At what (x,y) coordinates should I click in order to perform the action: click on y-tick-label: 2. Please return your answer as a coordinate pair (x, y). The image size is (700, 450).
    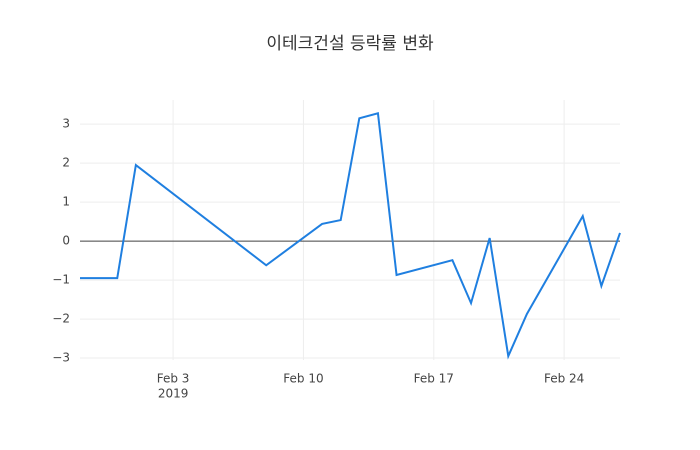
    Looking at the image, I should click on (66, 163).